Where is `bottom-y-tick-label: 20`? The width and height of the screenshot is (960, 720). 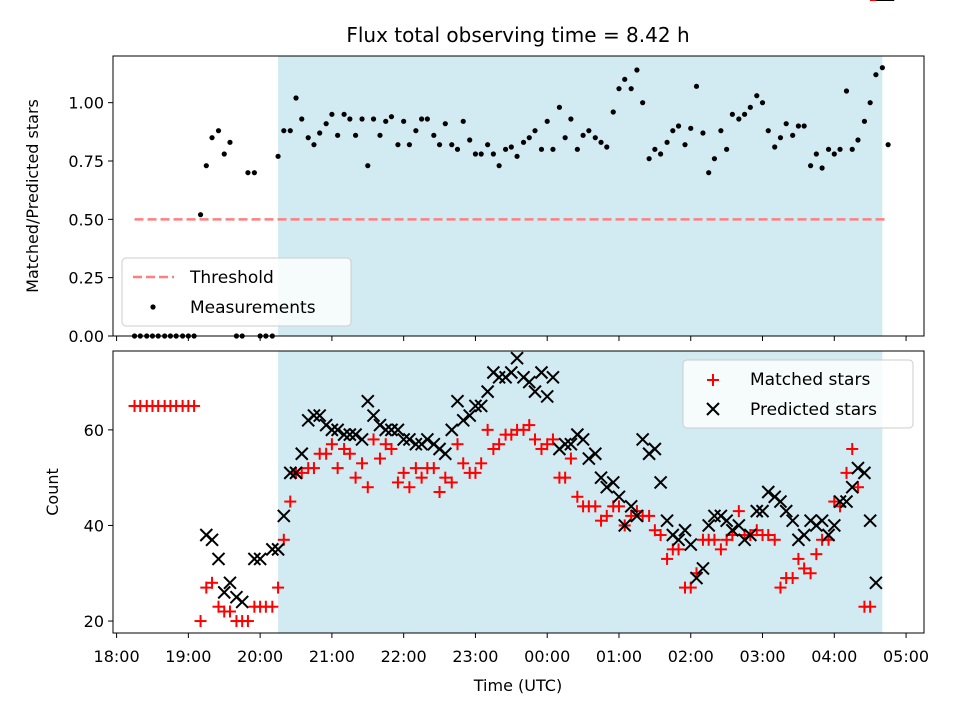
bottom-y-tick-label: 20 is located at coordinates (94, 621).